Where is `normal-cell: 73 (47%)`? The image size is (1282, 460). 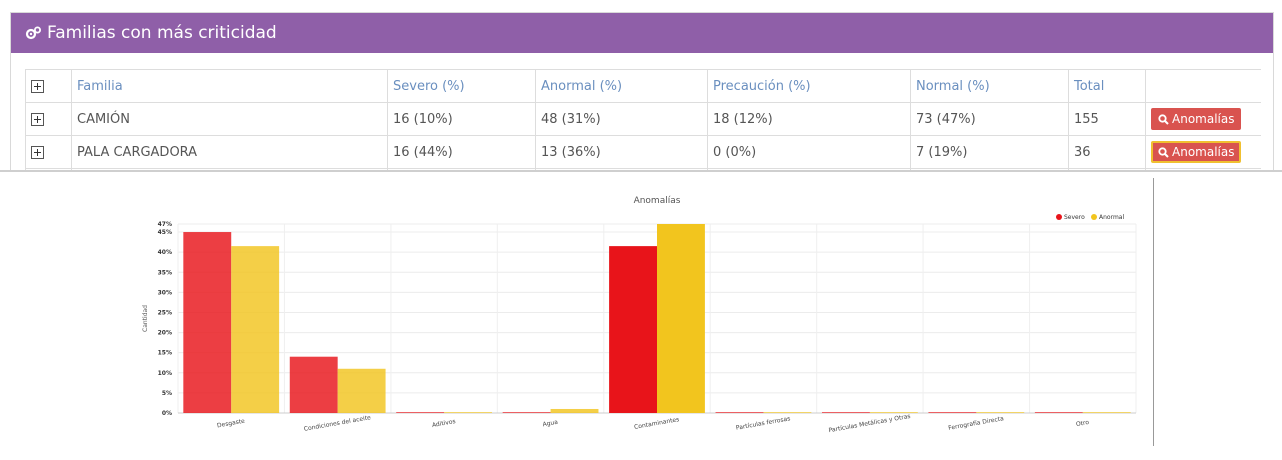
normal-cell: 73 (47%) is located at coordinates (989, 119).